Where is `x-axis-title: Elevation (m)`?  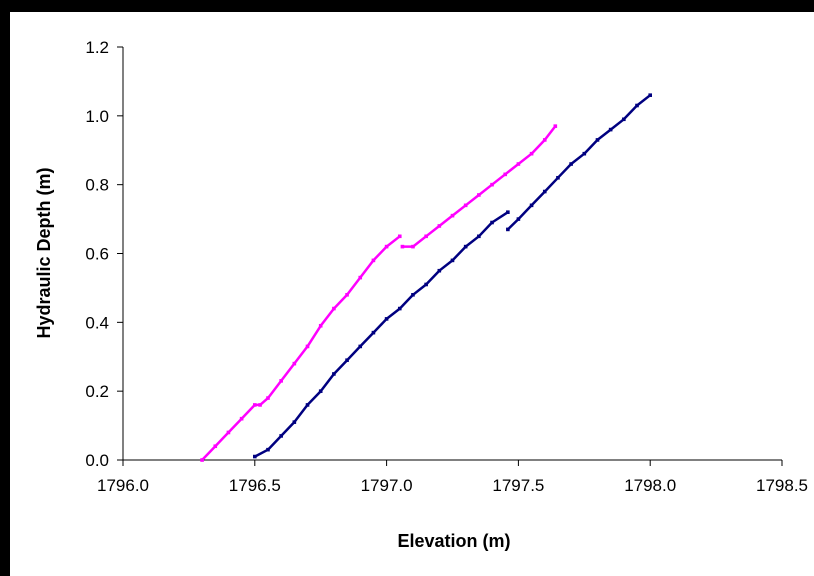 x-axis-title: Elevation (m) is located at coordinates (453, 541).